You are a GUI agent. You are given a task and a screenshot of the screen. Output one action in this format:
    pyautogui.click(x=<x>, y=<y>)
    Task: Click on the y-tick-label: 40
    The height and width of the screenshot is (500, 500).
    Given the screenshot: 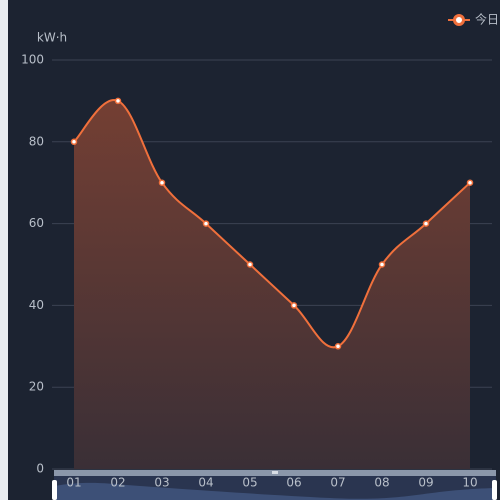 What is the action you would take?
    pyautogui.click(x=36, y=305)
    